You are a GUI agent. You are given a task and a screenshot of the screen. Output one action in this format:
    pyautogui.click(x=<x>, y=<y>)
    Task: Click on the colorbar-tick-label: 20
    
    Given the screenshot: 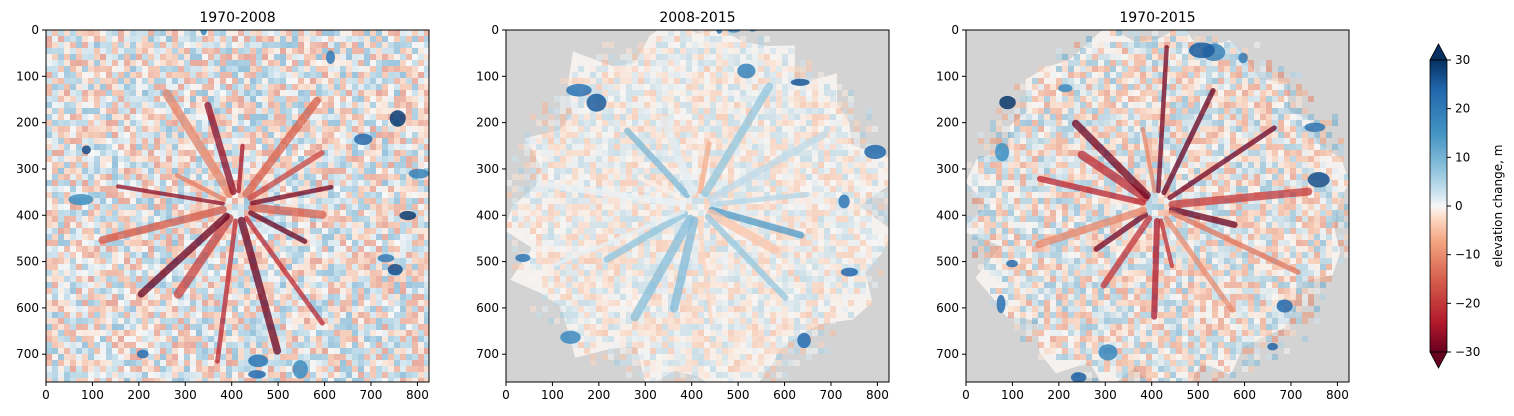 What is the action you would take?
    pyautogui.click(x=1462, y=109)
    